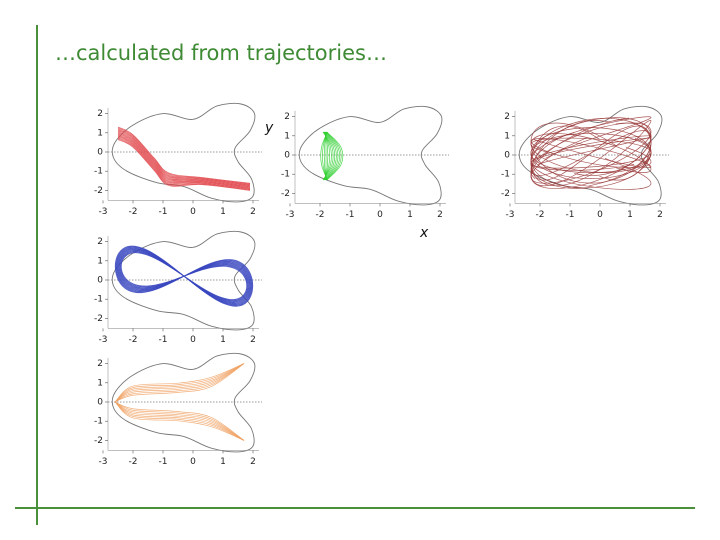 The height and width of the screenshot is (540, 720). What do you see at coordinates (424, 233) in the screenshot?
I see `x-axis-label: x` at bounding box center [424, 233].